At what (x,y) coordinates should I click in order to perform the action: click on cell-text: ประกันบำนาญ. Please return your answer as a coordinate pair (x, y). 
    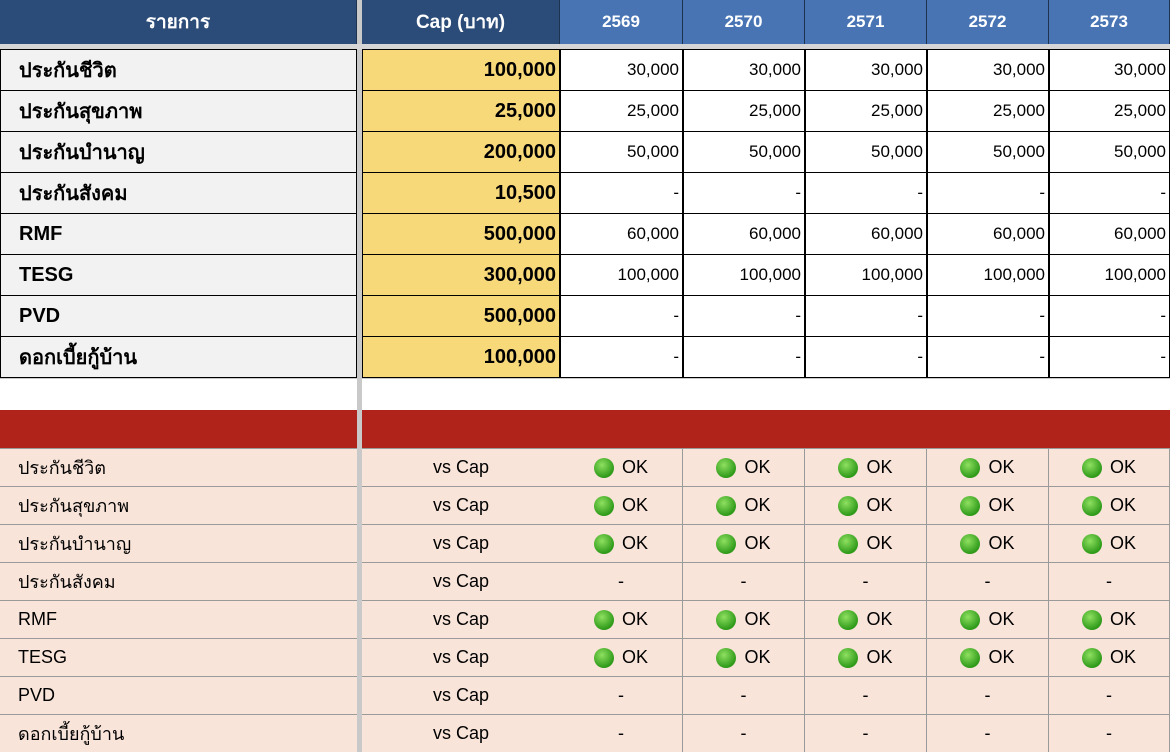
    Looking at the image, I should click on (82, 153).